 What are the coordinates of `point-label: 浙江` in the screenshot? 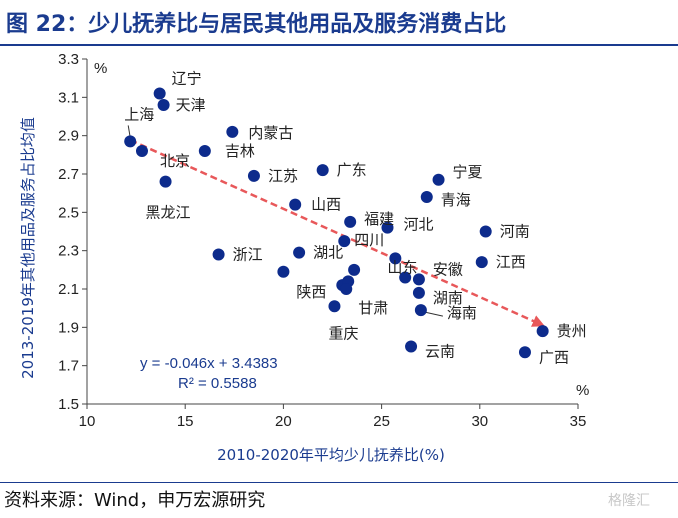 It's located at (248, 255).